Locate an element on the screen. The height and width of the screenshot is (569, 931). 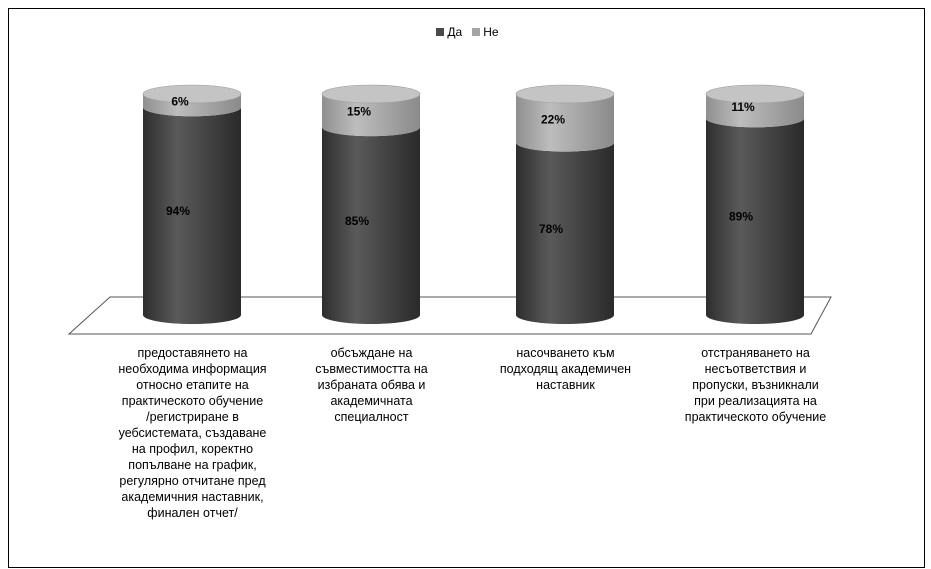
legend-label-ne: Не is located at coordinates (491, 32).